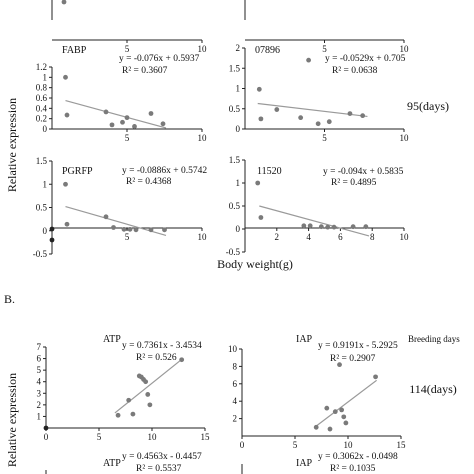 The width and height of the screenshot is (474, 474). What do you see at coordinates (42, 108) in the screenshot?
I see `y-tick-label: 0.4` at bounding box center [42, 108].